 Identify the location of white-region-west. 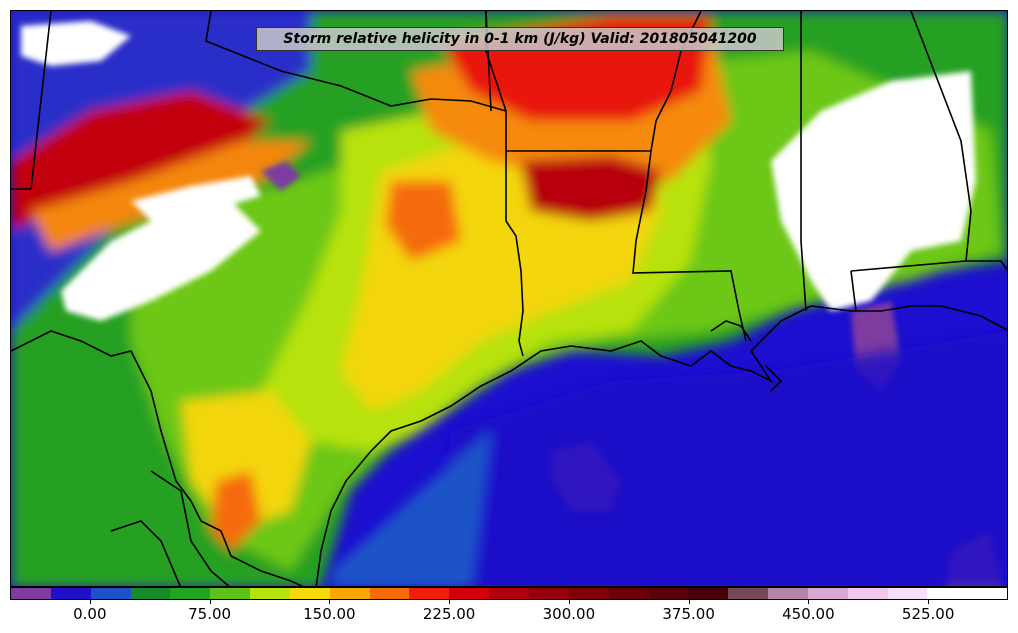
(161, 261).